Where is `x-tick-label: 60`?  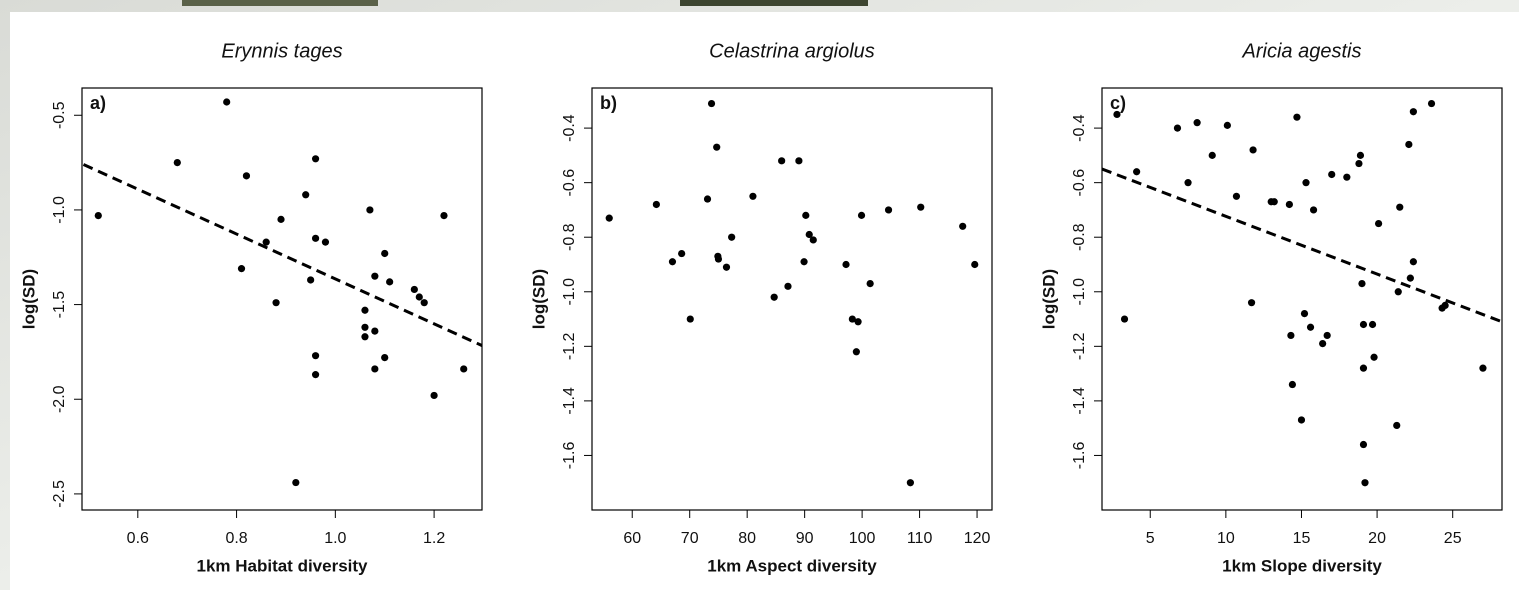
x-tick-label: 60 is located at coordinates (632, 538).